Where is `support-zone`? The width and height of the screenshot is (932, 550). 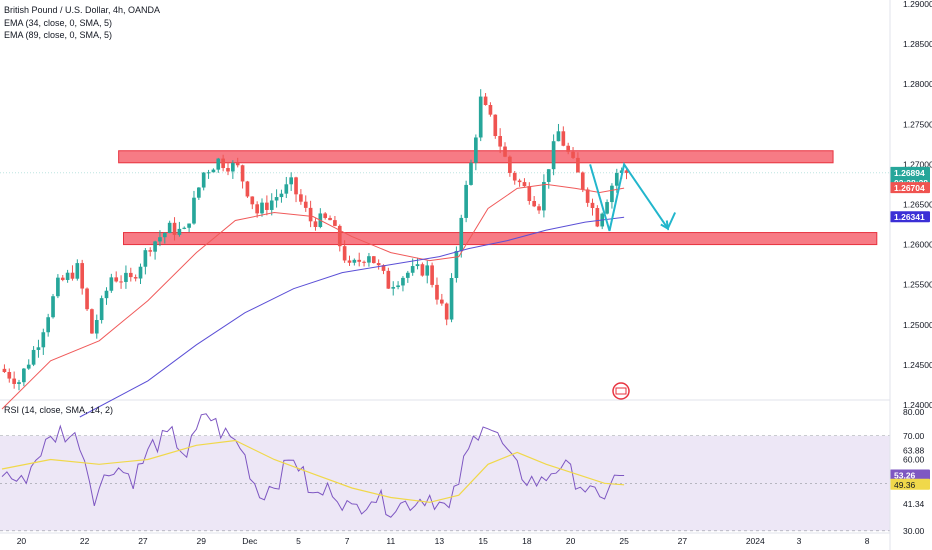
support-zone is located at coordinates (500, 239).